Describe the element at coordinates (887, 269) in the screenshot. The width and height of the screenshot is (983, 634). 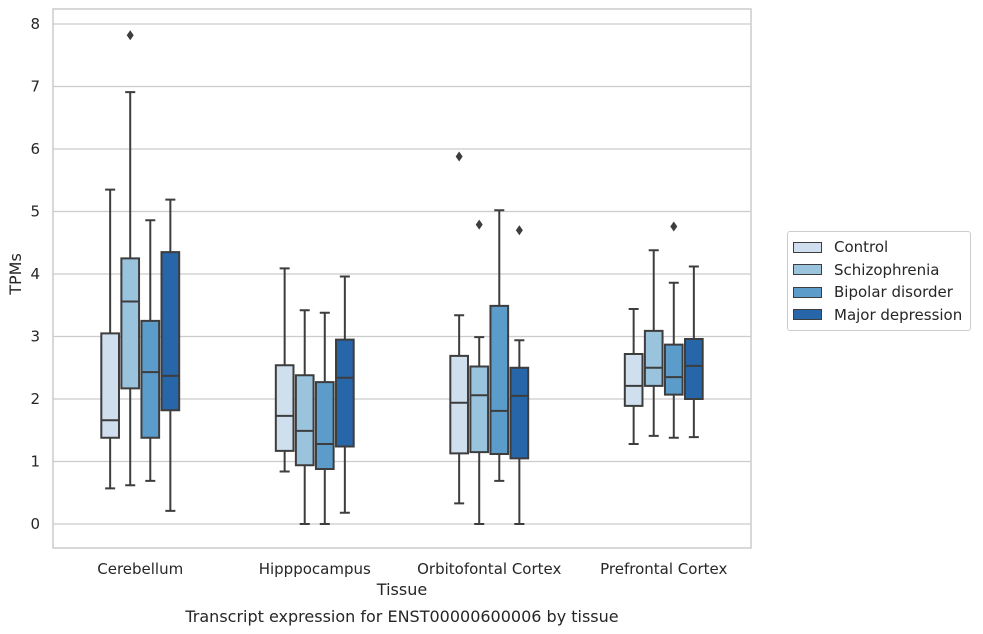
I see `legend-label: Schizophrenia` at that location.